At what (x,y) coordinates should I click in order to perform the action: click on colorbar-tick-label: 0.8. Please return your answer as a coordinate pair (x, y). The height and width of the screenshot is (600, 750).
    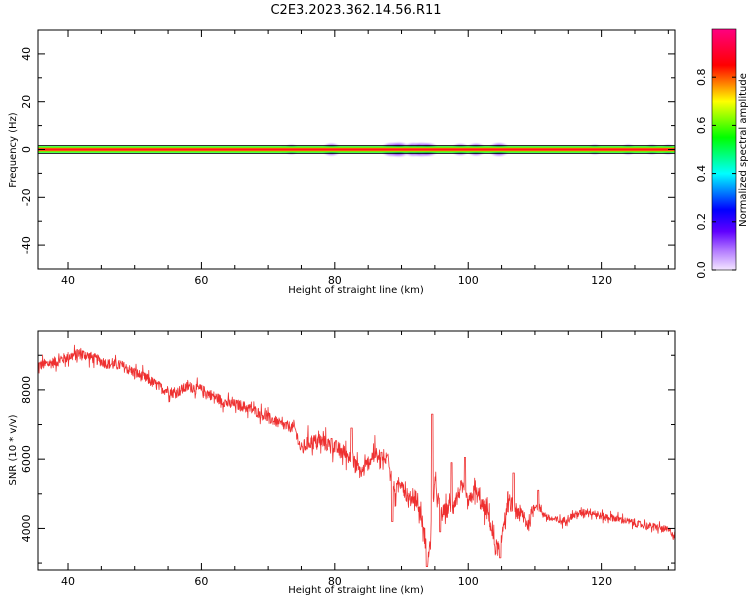
    Looking at the image, I should click on (701, 77).